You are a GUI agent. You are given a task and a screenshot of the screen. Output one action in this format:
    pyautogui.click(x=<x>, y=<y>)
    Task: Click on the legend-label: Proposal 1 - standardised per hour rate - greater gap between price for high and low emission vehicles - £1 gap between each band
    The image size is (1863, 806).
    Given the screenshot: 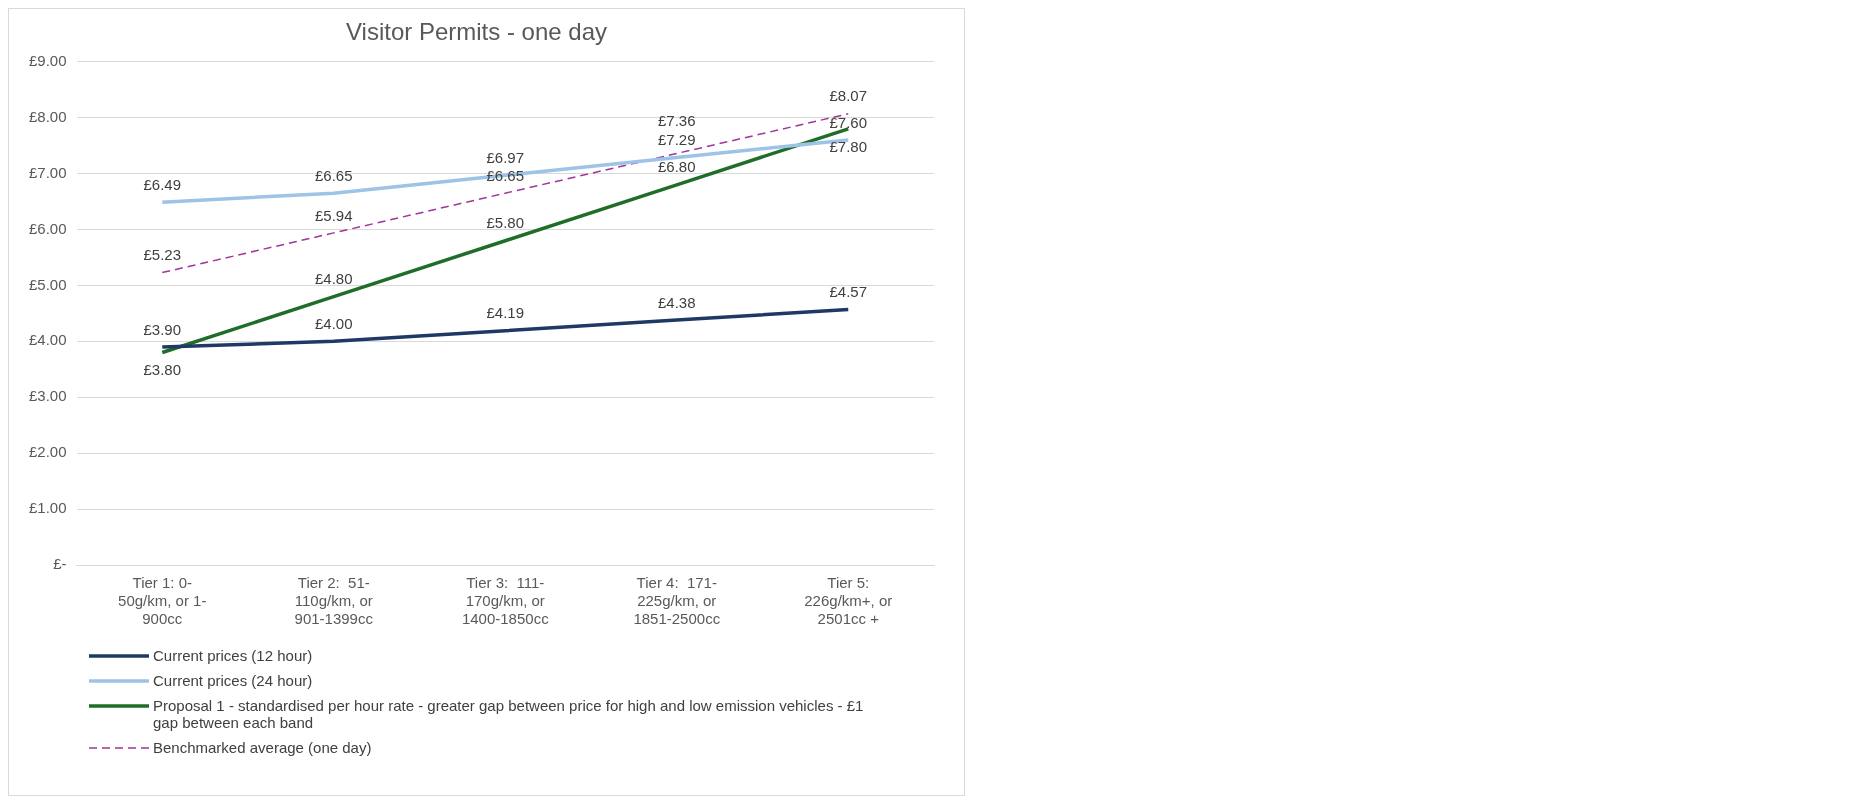 What is the action you would take?
    pyautogui.click(x=509, y=714)
    